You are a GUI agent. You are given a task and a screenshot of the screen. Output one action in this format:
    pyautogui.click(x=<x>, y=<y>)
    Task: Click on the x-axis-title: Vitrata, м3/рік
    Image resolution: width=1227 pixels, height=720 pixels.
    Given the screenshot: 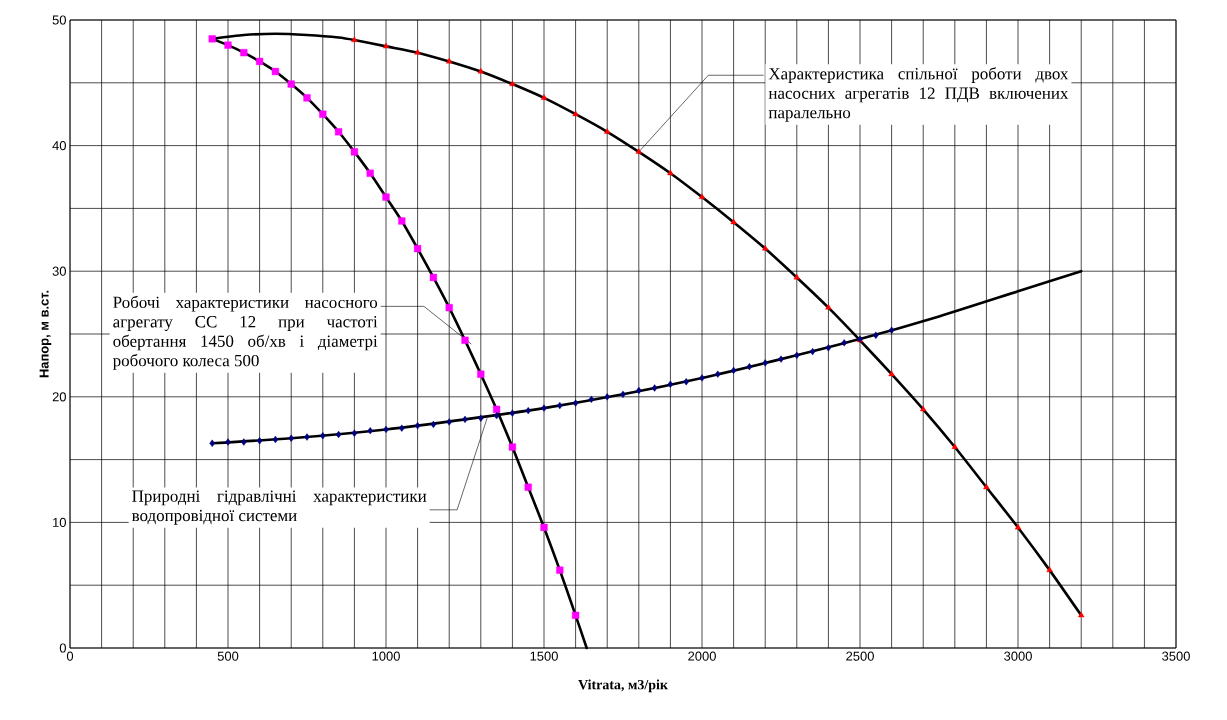 What is the action you would take?
    pyautogui.click(x=623, y=686)
    